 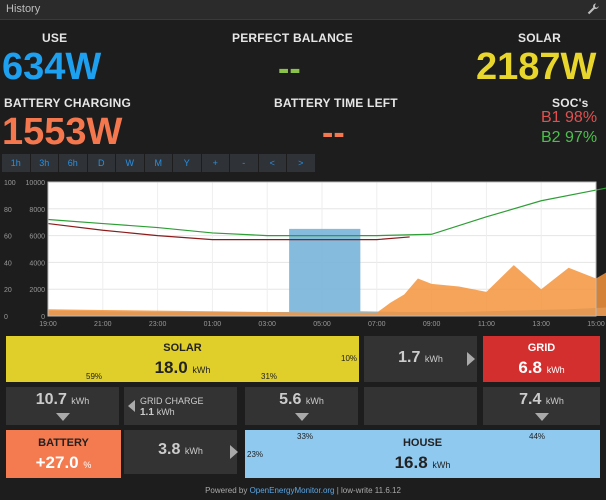 What do you see at coordinates (486, 324) in the screenshot?
I see `x-tick: 11:00` at bounding box center [486, 324].